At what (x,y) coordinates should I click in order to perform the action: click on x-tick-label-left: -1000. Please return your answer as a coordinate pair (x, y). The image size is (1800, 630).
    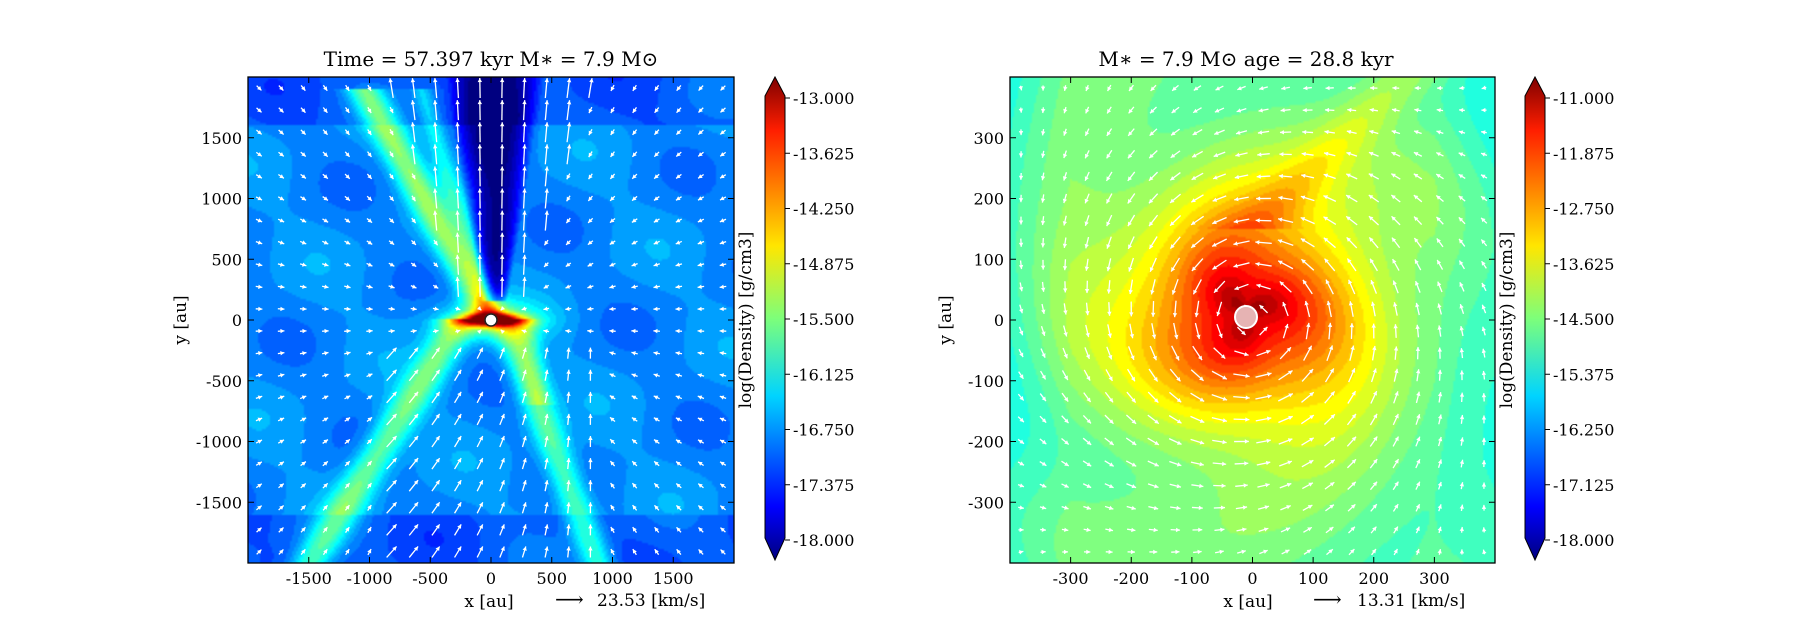
    Looking at the image, I should click on (369, 578).